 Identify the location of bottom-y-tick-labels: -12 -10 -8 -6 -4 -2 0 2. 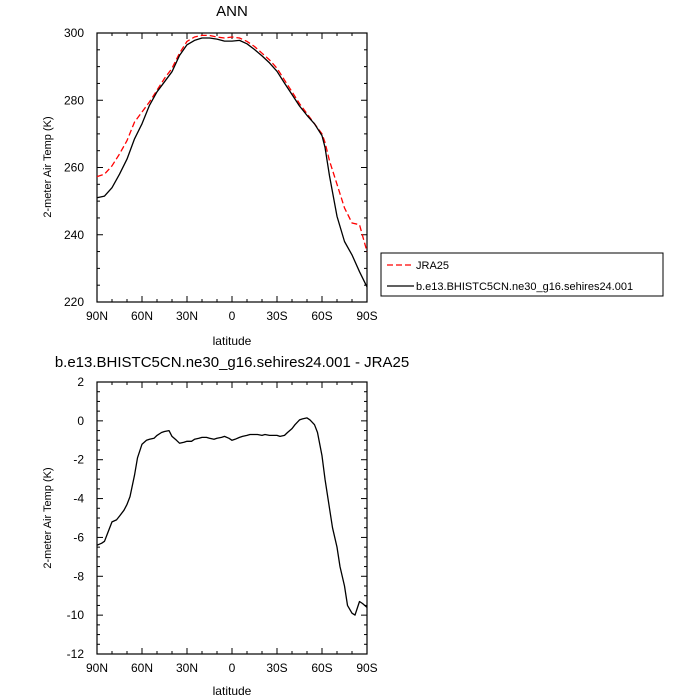
(76, 518).